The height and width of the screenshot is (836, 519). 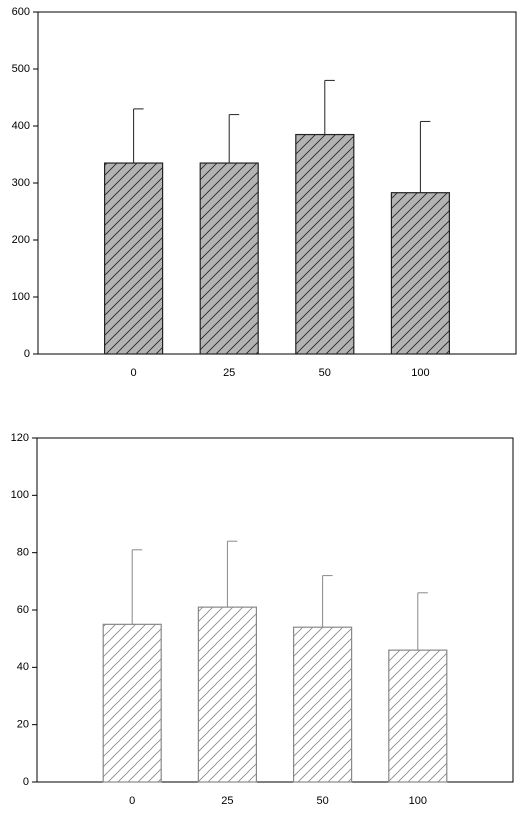 What do you see at coordinates (23, 553) in the screenshot?
I see `y-tick-label: 80` at bounding box center [23, 553].